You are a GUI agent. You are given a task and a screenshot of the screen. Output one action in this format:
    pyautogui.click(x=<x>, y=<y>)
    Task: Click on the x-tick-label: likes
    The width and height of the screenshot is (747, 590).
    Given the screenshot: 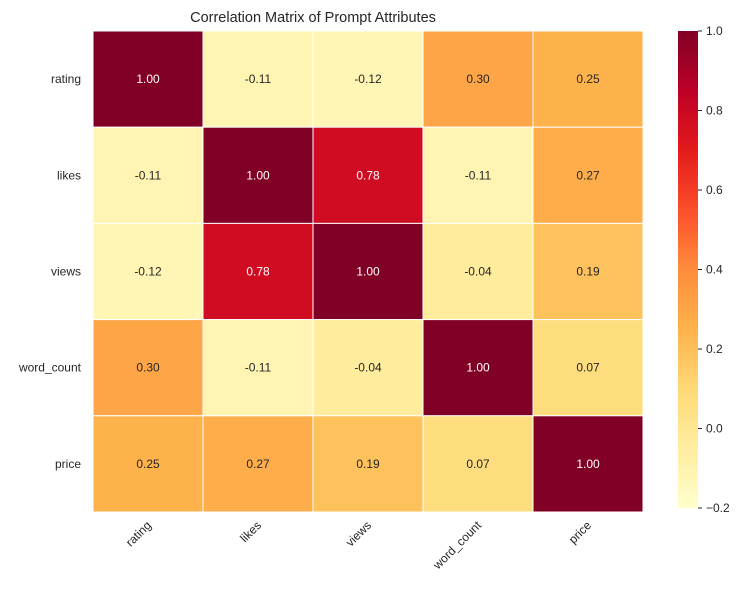 What is the action you would take?
    pyautogui.click(x=250, y=531)
    